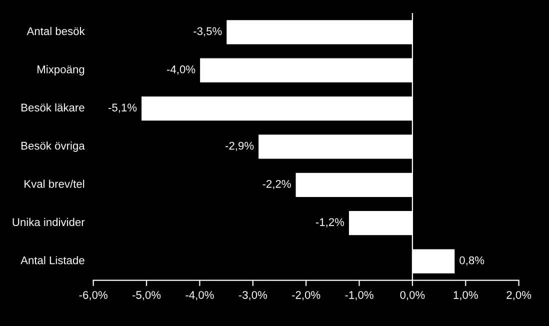 The height and width of the screenshot is (326, 549). Describe the element at coordinates (54, 184) in the screenshot. I see `y-tick-label: Kval brev/tel` at that location.